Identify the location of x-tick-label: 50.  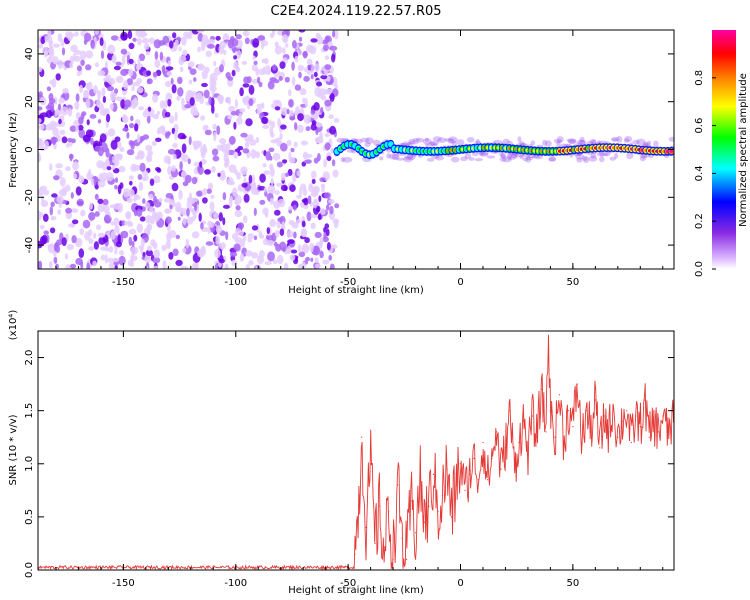
(573, 282).